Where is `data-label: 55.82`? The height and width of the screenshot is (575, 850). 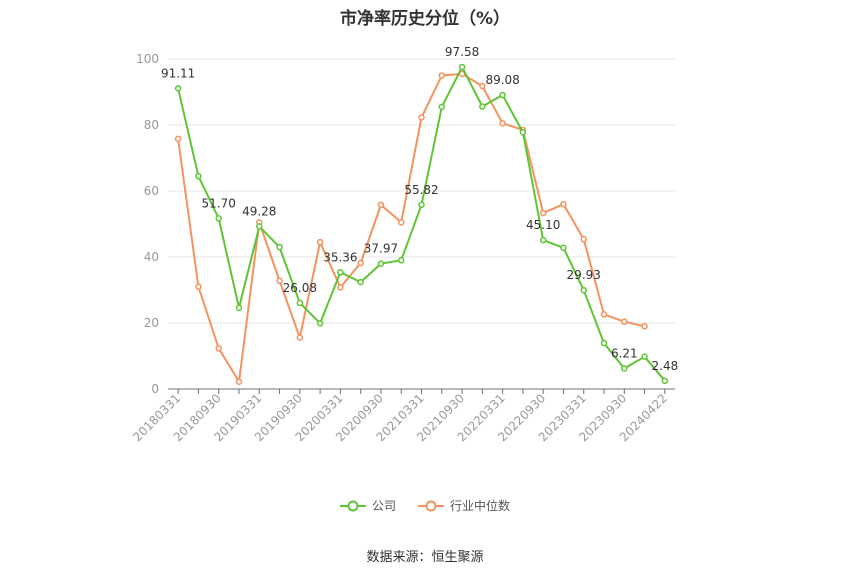 data-label: 55.82 is located at coordinates (421, 190).